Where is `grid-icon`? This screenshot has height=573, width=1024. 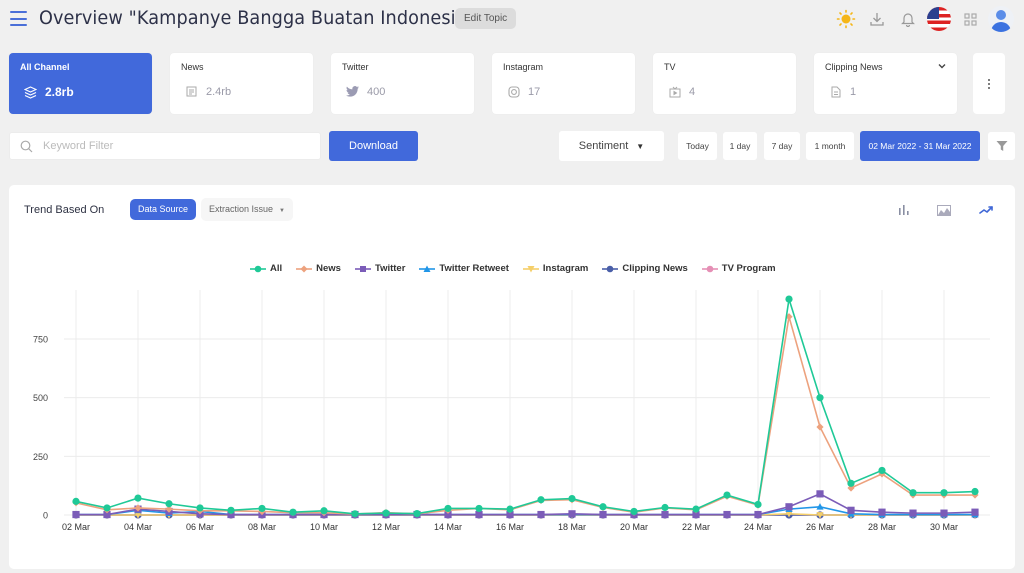
grid-icon is located at coordinates (970, 19).